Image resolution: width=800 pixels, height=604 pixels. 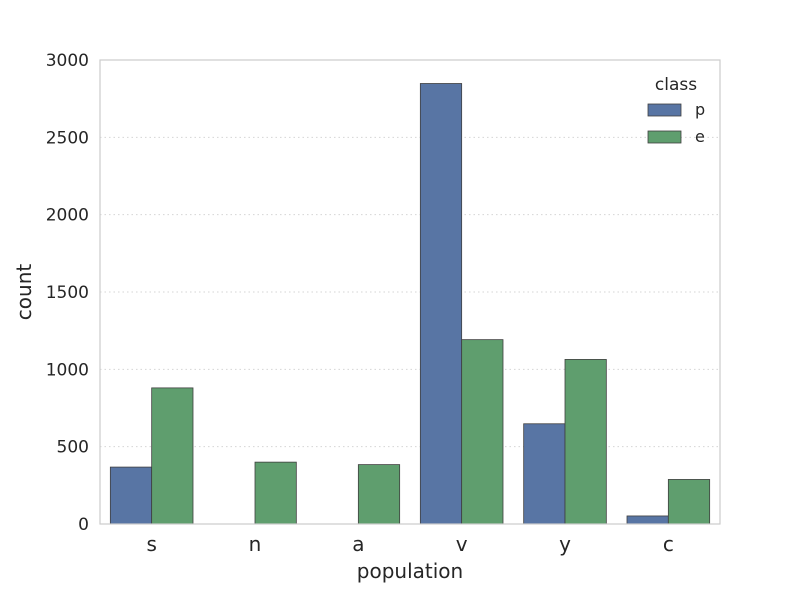 What do you see at coordinates (131, 495) in the screenshot?
I see `bar-p-s` at bounding box center [131, 495].